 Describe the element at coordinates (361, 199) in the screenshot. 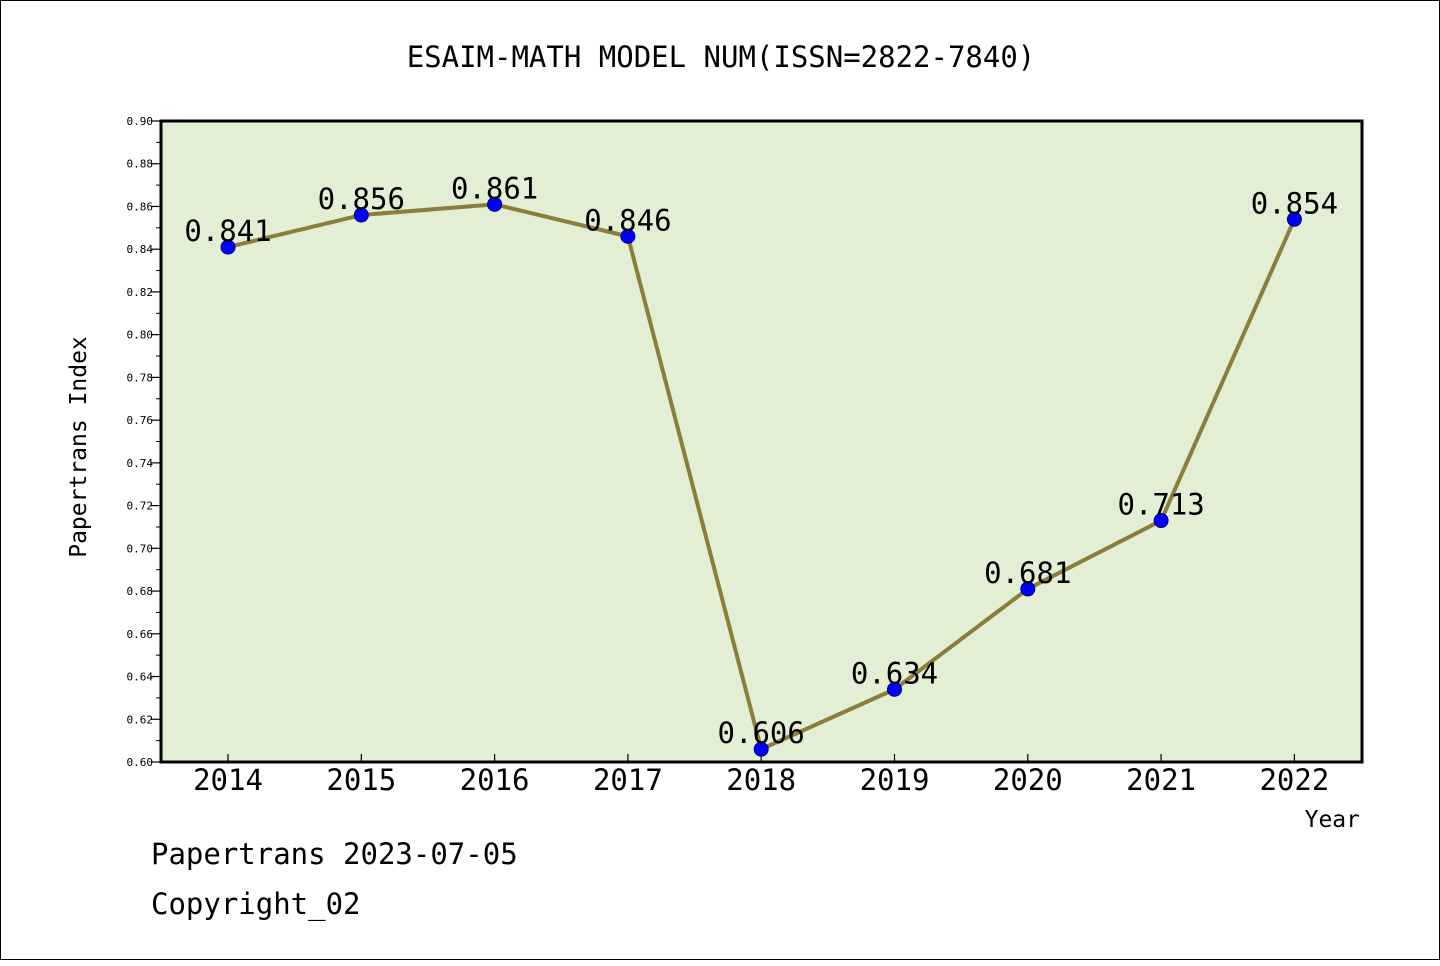

I see `data-label: 0.856` at that location.